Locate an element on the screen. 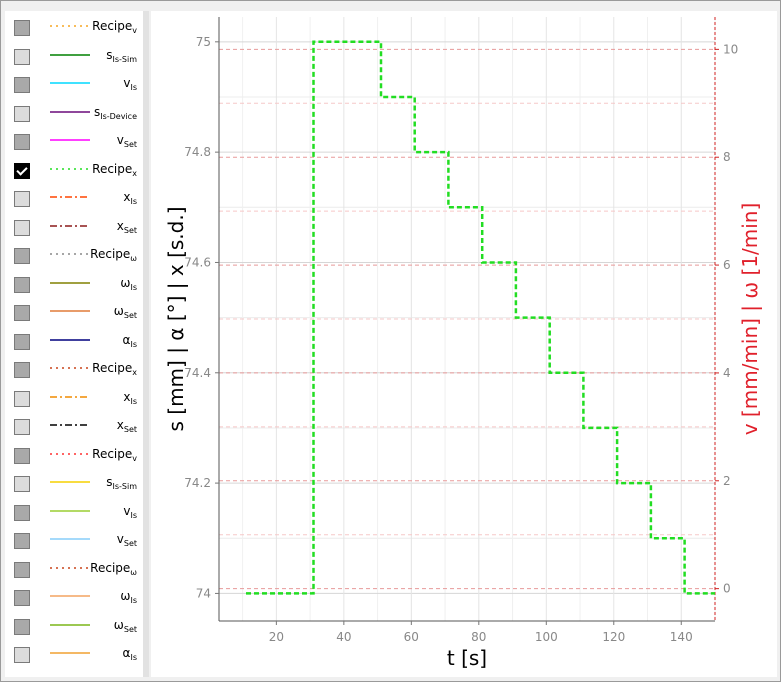 Image resolution: width=781 pixels, height=682 pixels. legend-item-v-is-1: vIs is located at coordinates (74, 86).